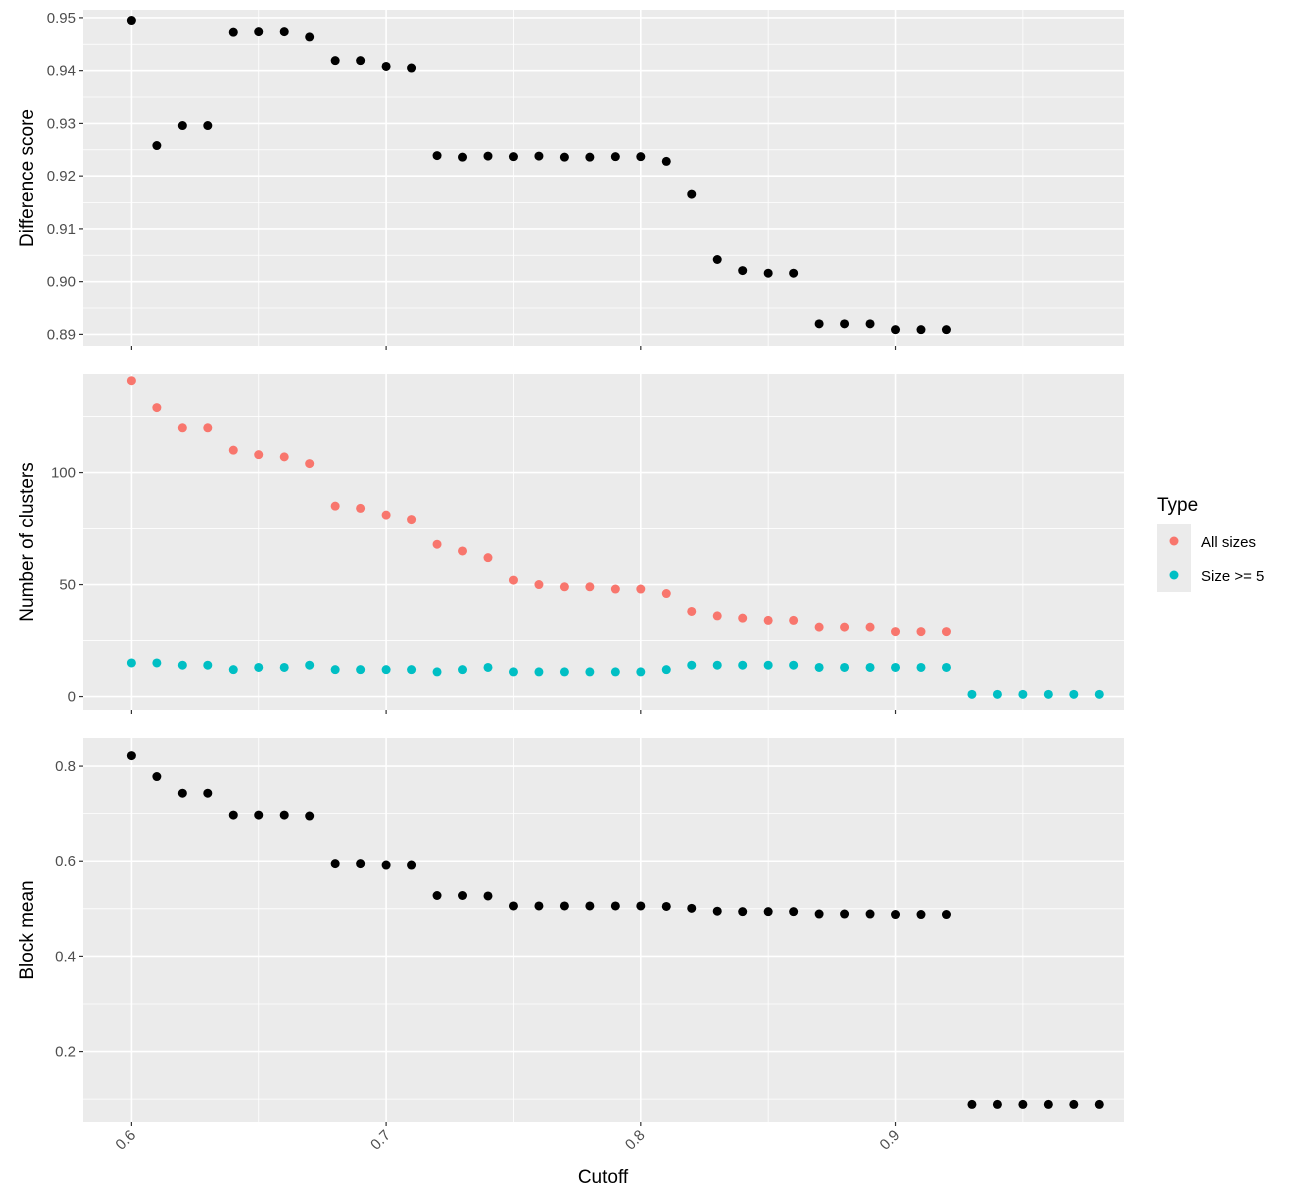 Image resolution: width=1300 pixels, height=1200 pixels. I want to click on y-tick-label: 0.4, so click(65, 956).